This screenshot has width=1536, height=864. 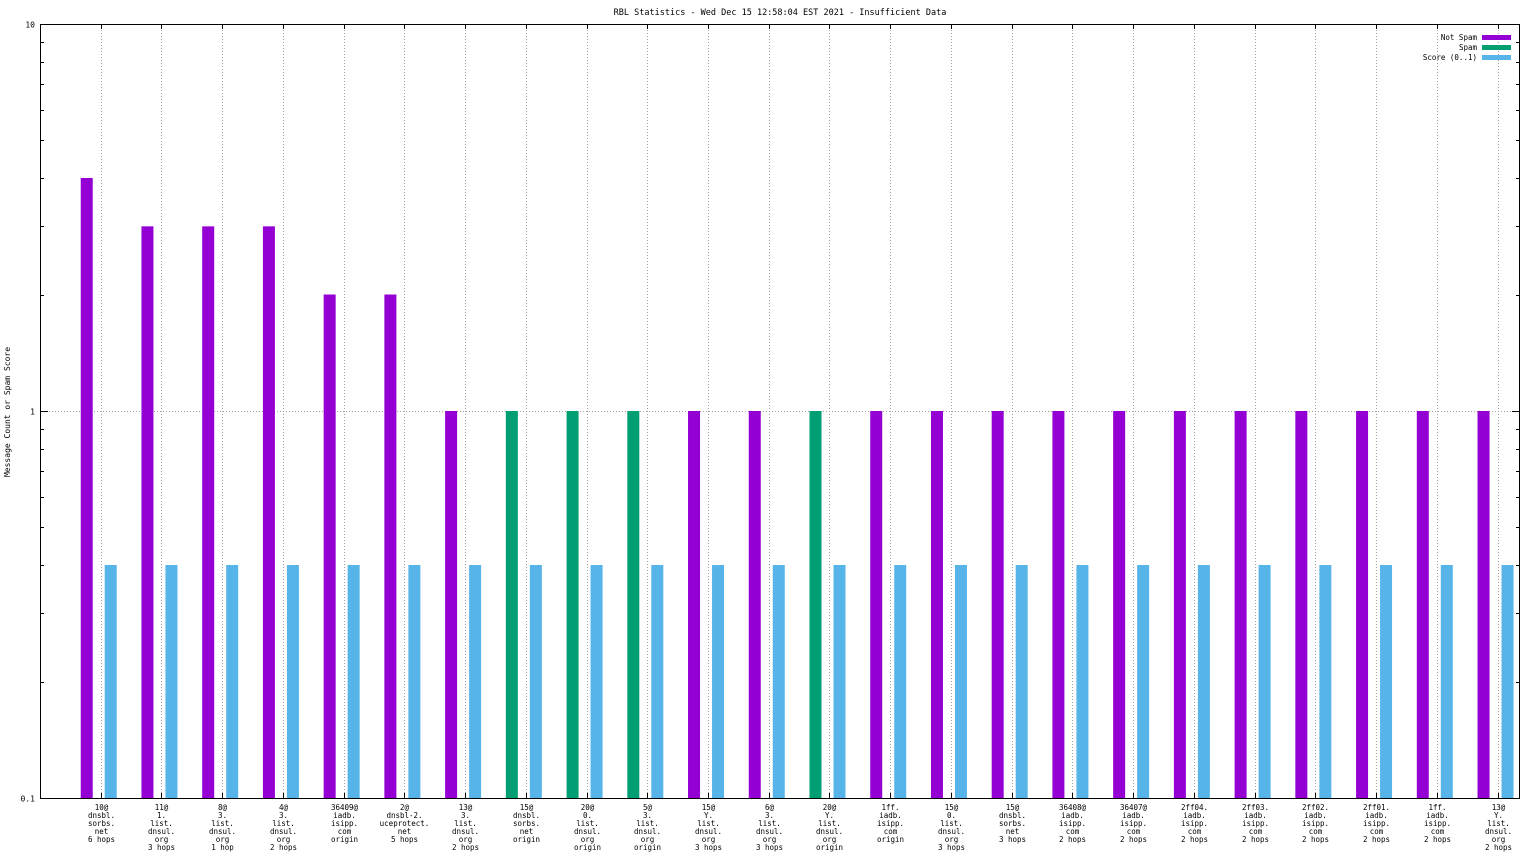 What do you see at coordinates (161, 815) in the screenshot?
I see `x-tick-label: 1.` at bounding box center [161, 815].